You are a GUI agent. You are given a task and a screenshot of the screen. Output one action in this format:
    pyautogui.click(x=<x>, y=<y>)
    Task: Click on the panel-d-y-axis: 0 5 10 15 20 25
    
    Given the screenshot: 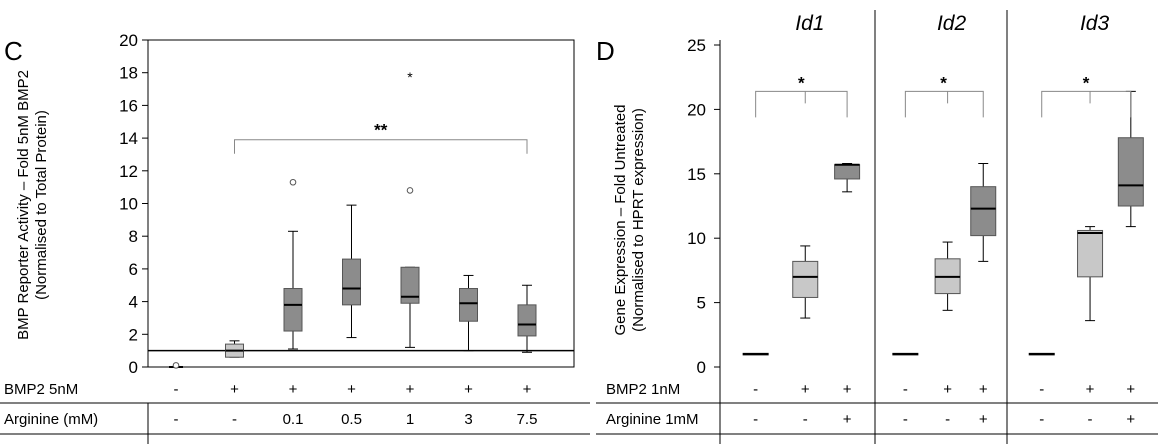 What is the action you would take?
    pyautogui.click(x=703, y=206)
    